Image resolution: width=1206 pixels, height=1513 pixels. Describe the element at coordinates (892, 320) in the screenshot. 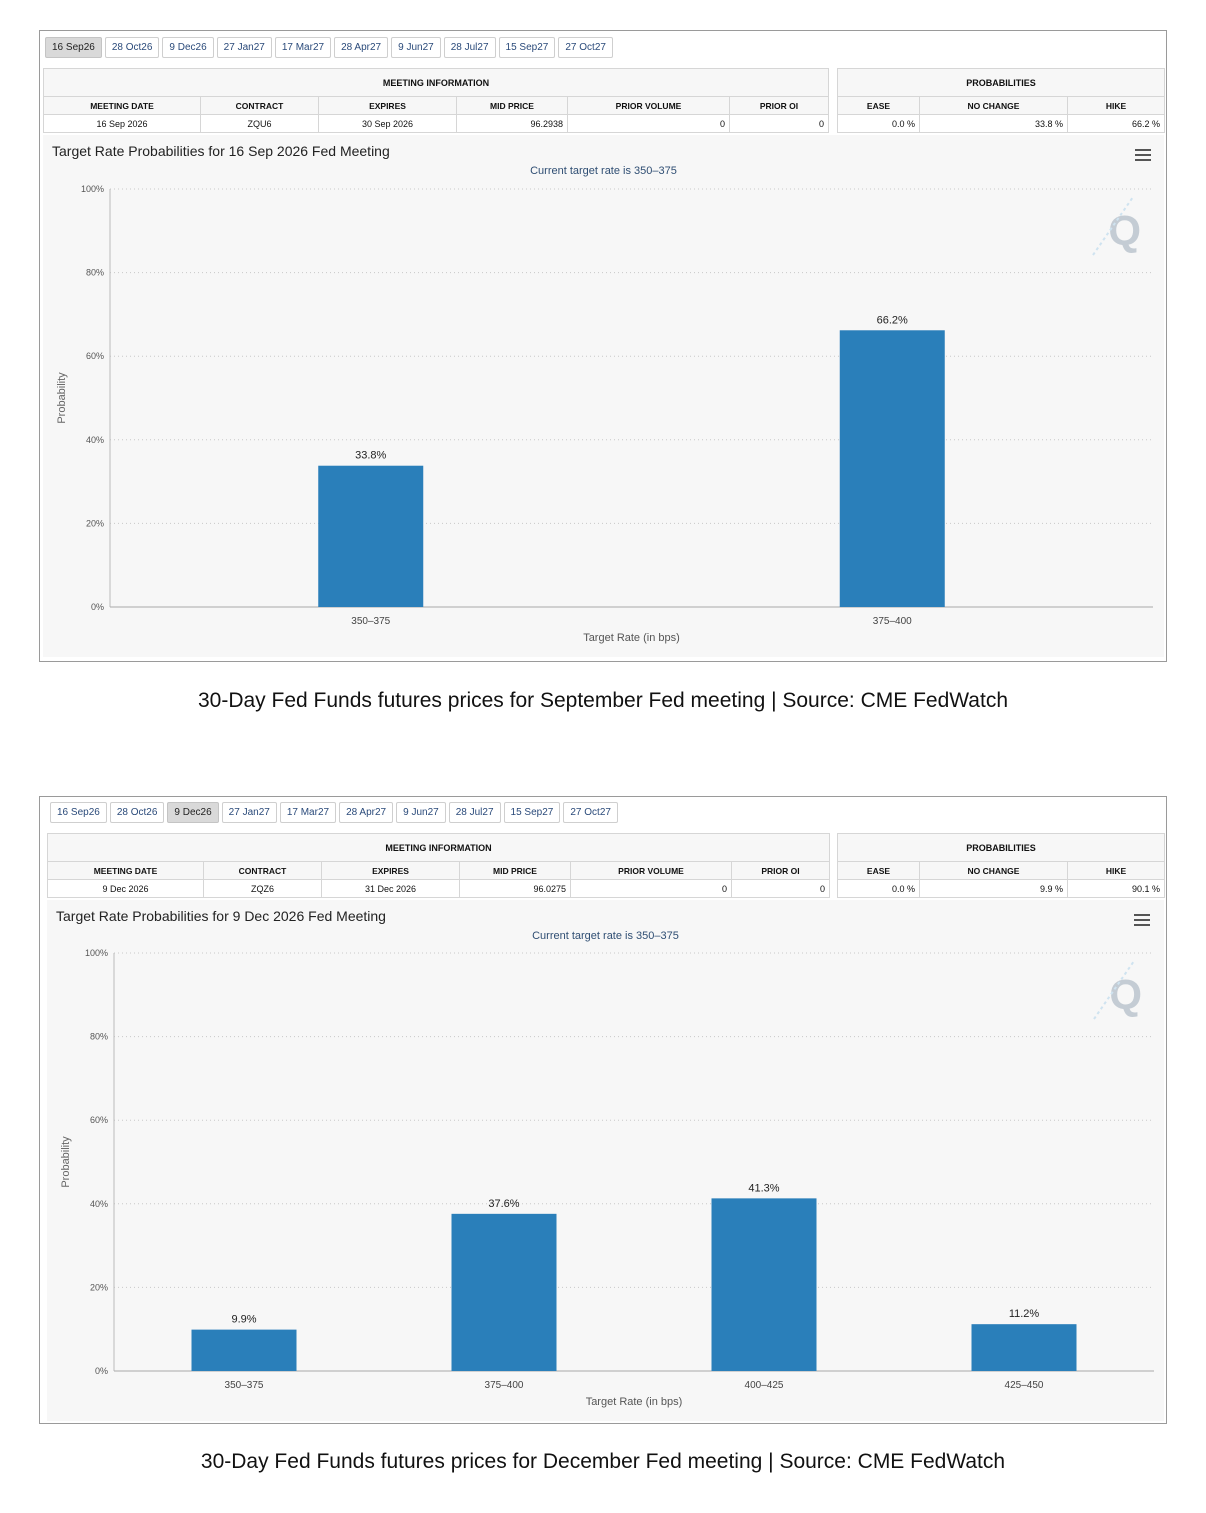

I see `data-label: 66.2%` at that location.